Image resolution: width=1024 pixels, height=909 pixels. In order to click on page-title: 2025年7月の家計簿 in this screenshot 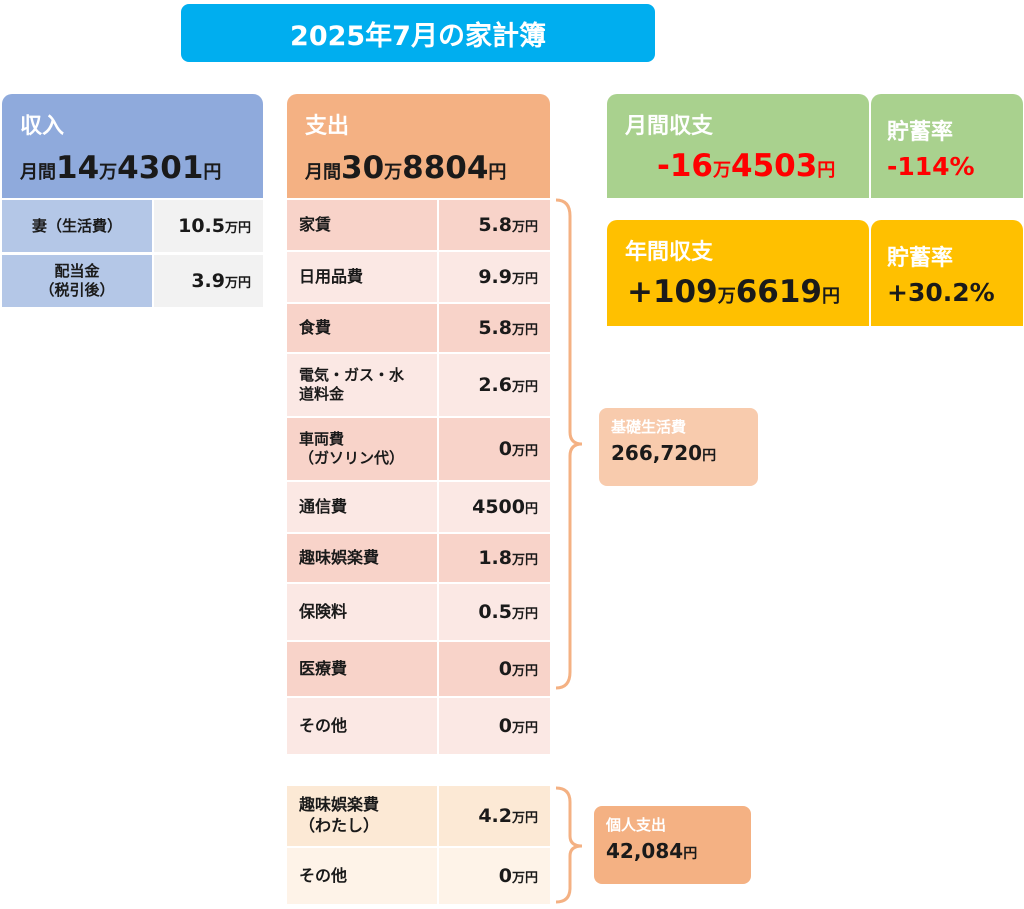, I will do `click(418, 33)`.